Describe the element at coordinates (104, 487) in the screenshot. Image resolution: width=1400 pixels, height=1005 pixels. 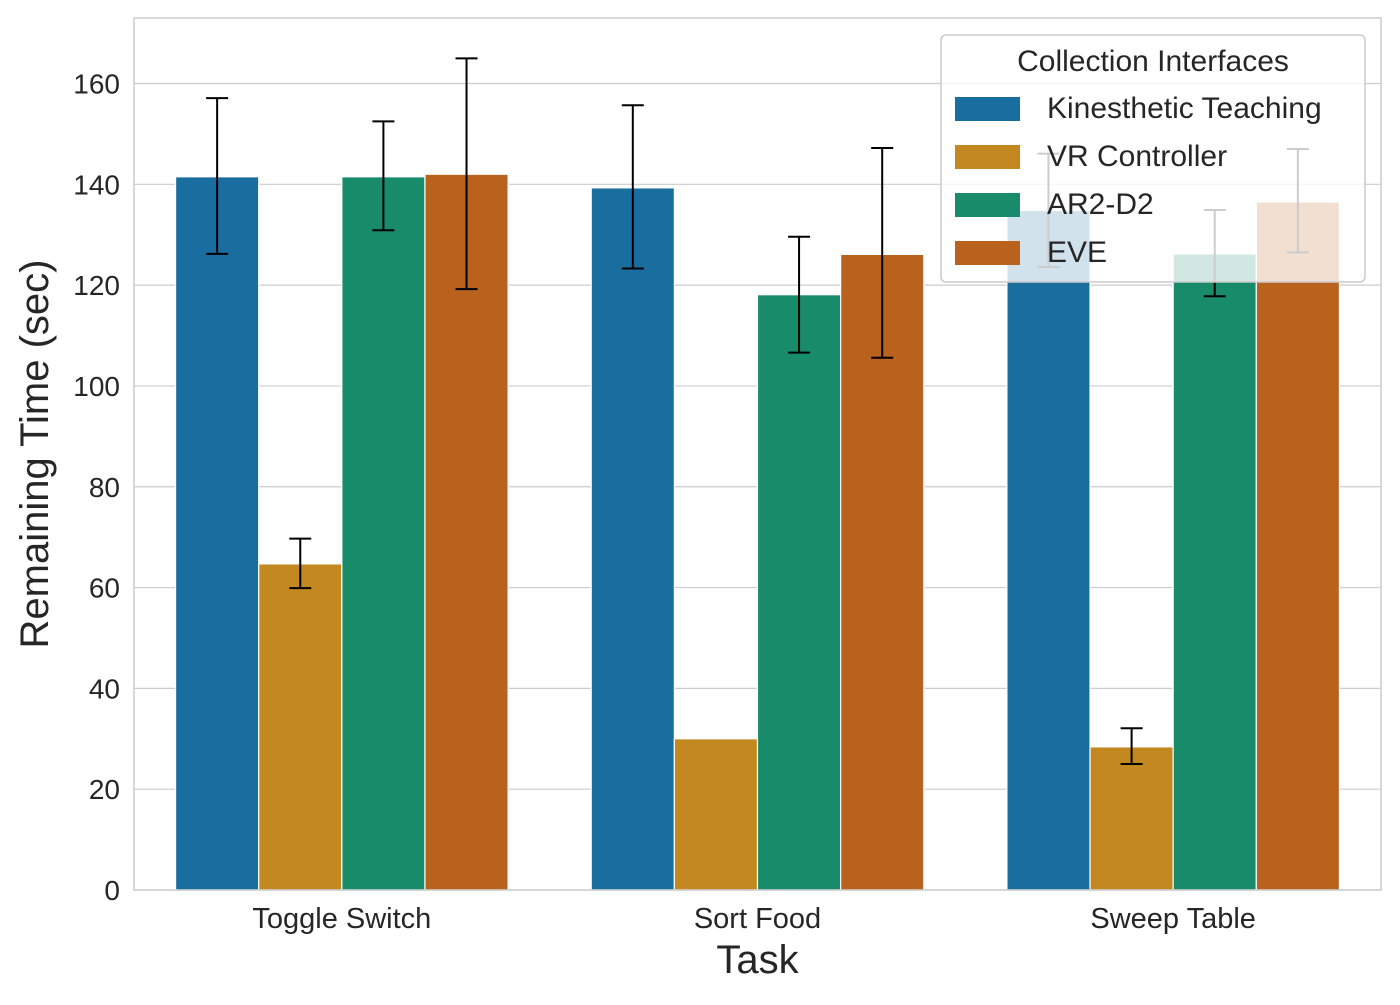
I see `y-tick-label: 80` at that location.